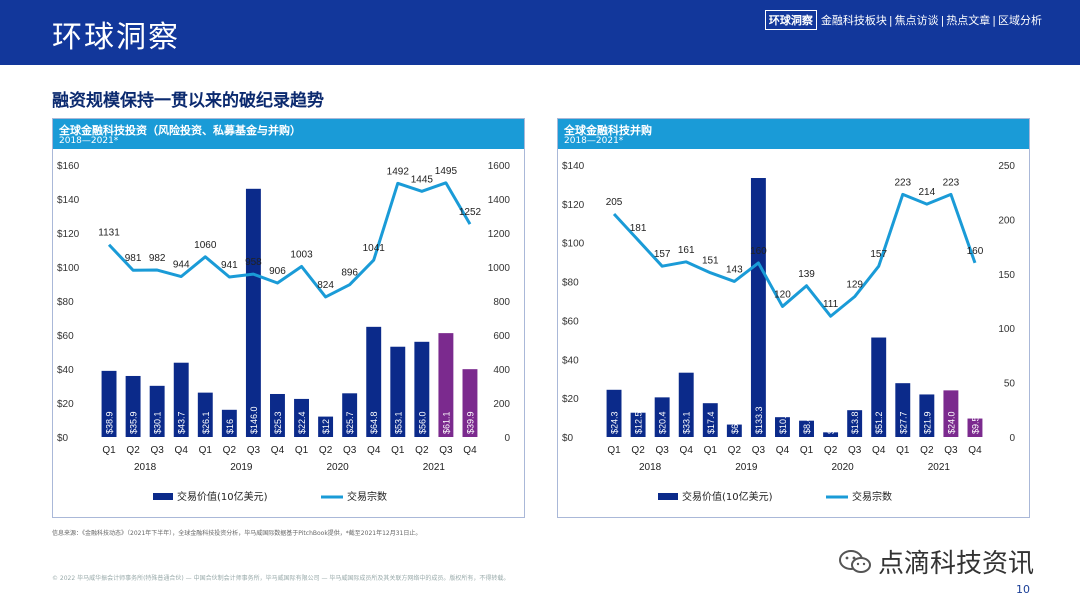 This screenshot has width=1080, height=607. Describe the element at coordinates (205, 245) in the screenshot. I see `line-value-label: 1060` at that location.